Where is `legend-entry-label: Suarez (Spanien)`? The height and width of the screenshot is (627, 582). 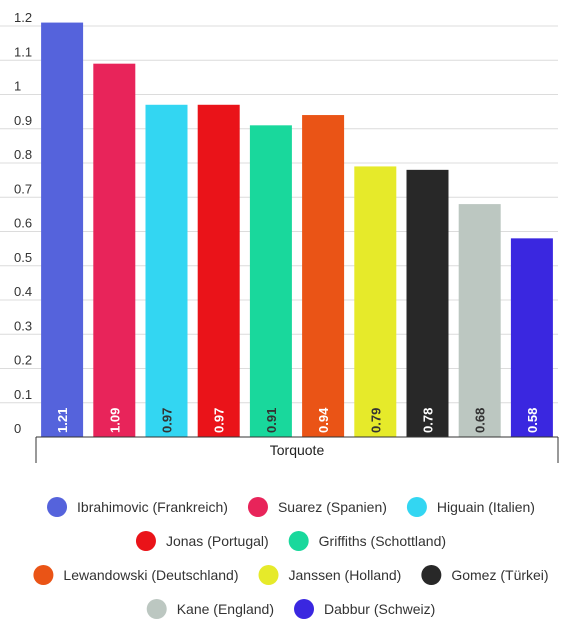
legend-entry-label: Suarez (Spanien) is located at coordinates (332, 507).